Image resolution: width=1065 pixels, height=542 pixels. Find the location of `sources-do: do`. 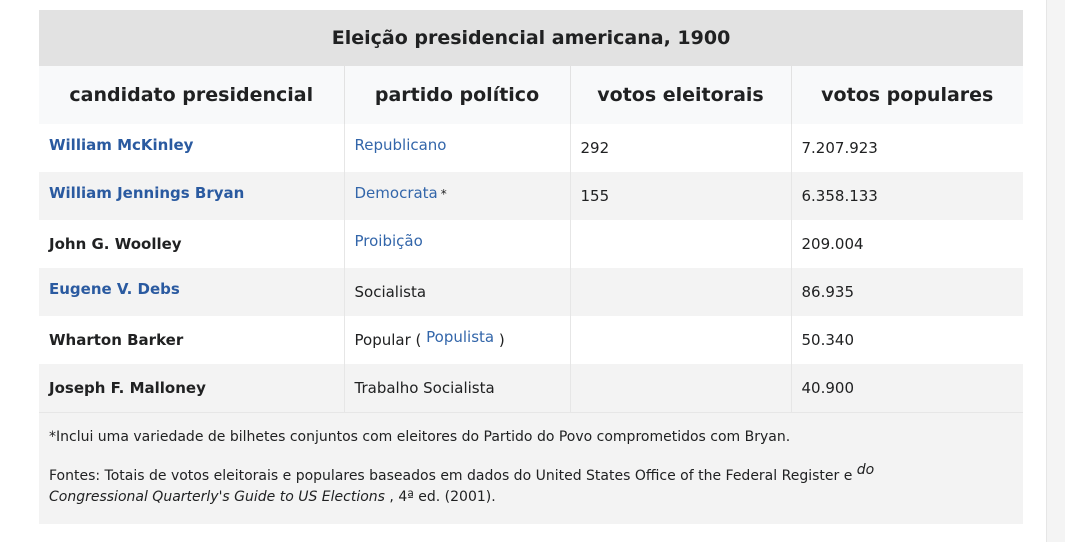

sources-do: do is located at coordinates (865, 470).